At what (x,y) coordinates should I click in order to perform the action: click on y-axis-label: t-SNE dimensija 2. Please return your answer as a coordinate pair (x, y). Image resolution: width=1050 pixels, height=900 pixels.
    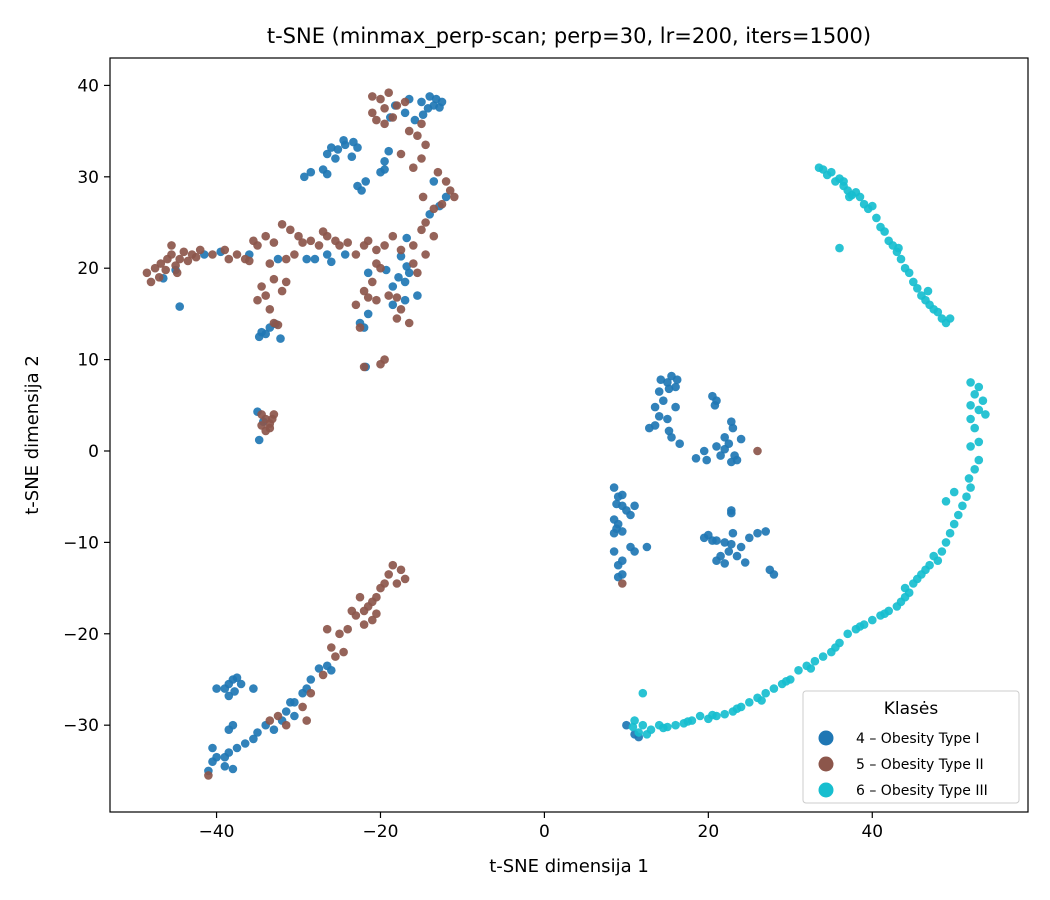
    Looking at the image, I should click on (32, 435).